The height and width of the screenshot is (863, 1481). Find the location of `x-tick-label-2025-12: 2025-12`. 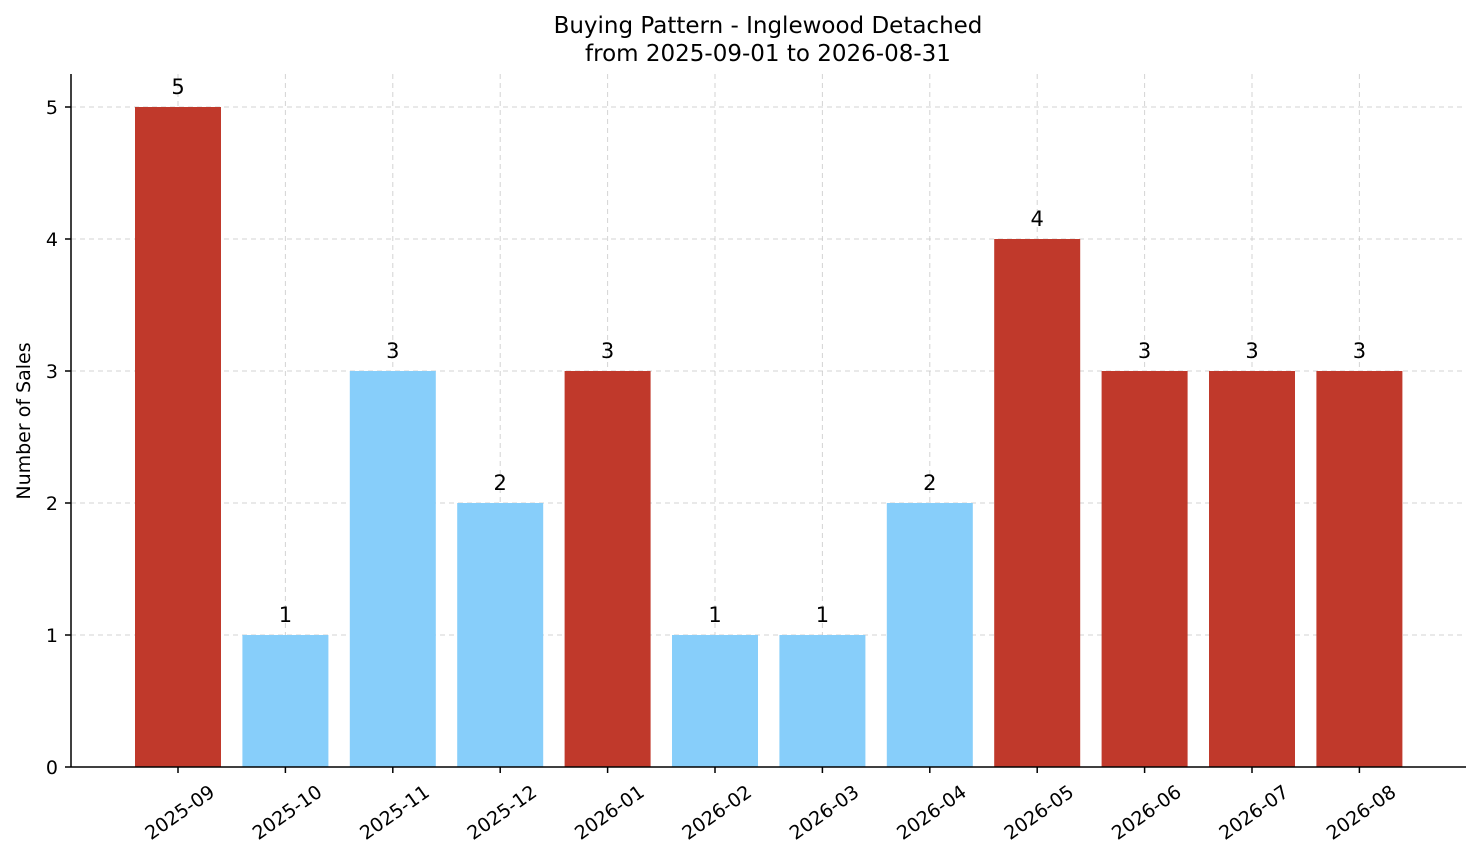

x-tick-label-2025-12: 2025-12 is located at coordinates (502, 813).